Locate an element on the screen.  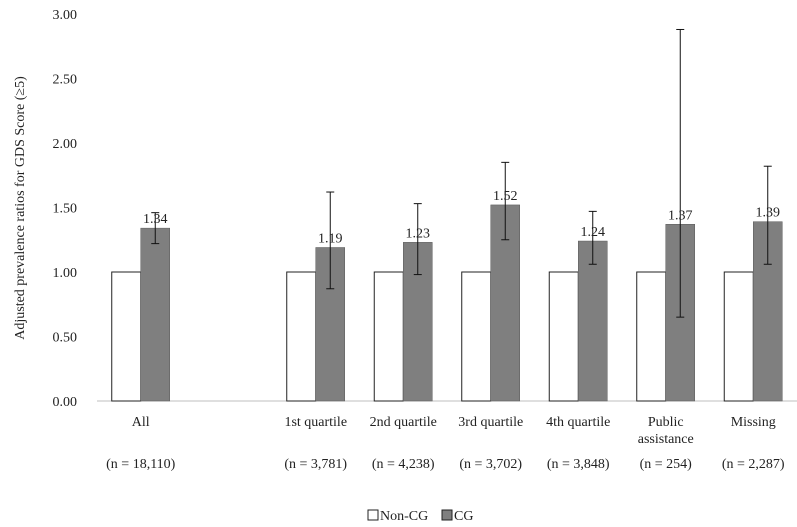
data-label: 1.24 is located at coordinates (593, 232).